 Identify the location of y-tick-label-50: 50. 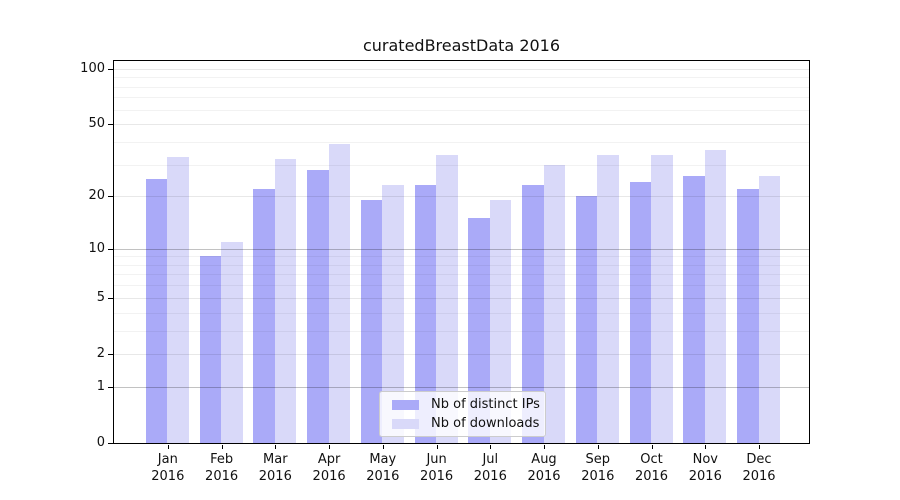
(96, 124).